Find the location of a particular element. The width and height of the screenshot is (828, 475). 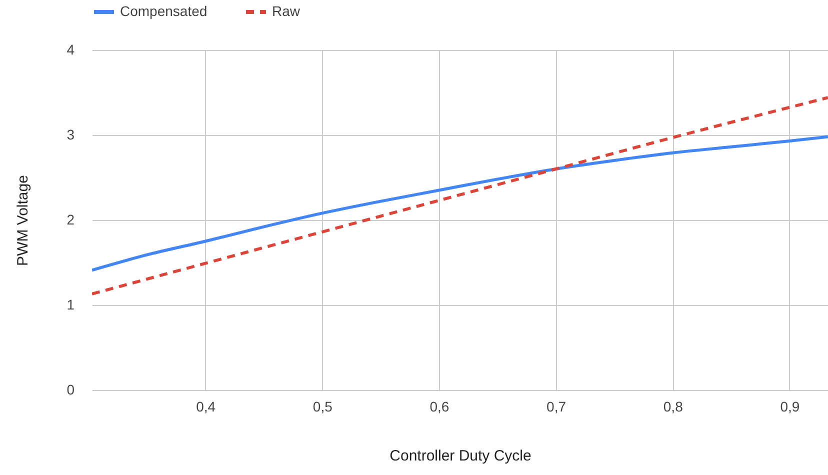

y-tick-label: 4 is located at coordinates (70, 50).